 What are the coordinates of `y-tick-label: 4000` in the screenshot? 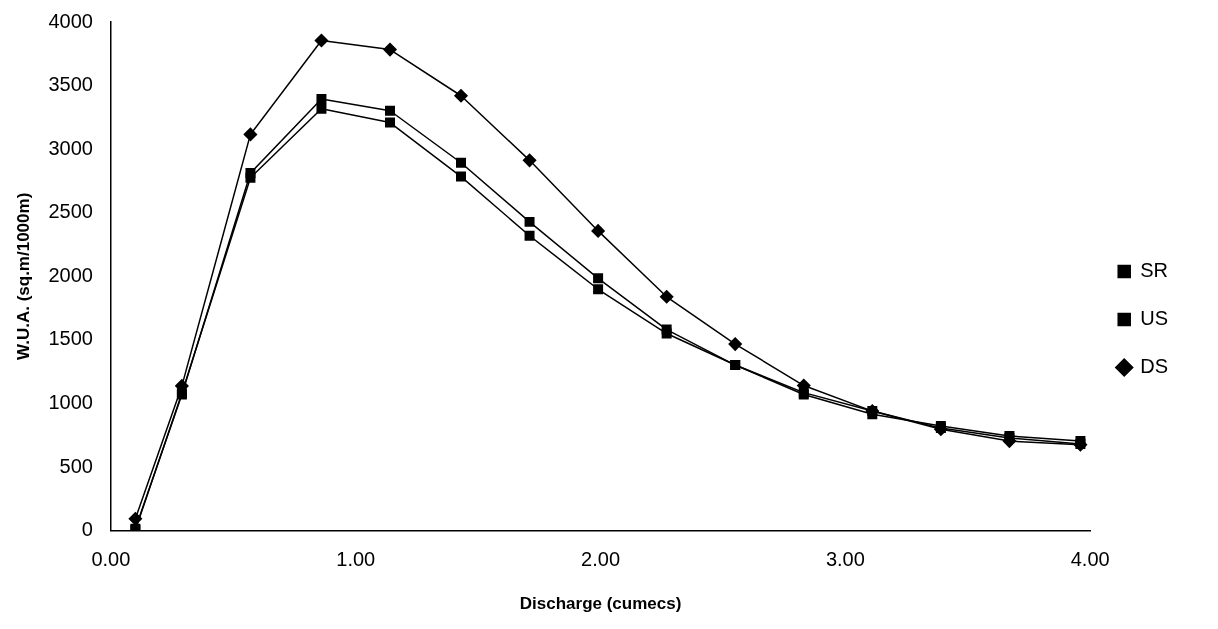 It's located at (70, 20).